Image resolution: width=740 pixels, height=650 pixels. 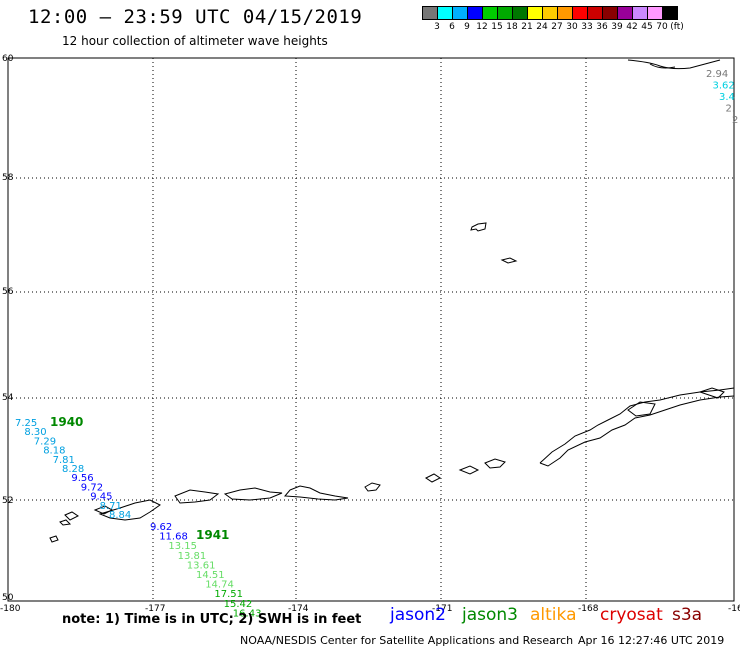 I want to click on swh-value: 2, so click(x=735, y=120).